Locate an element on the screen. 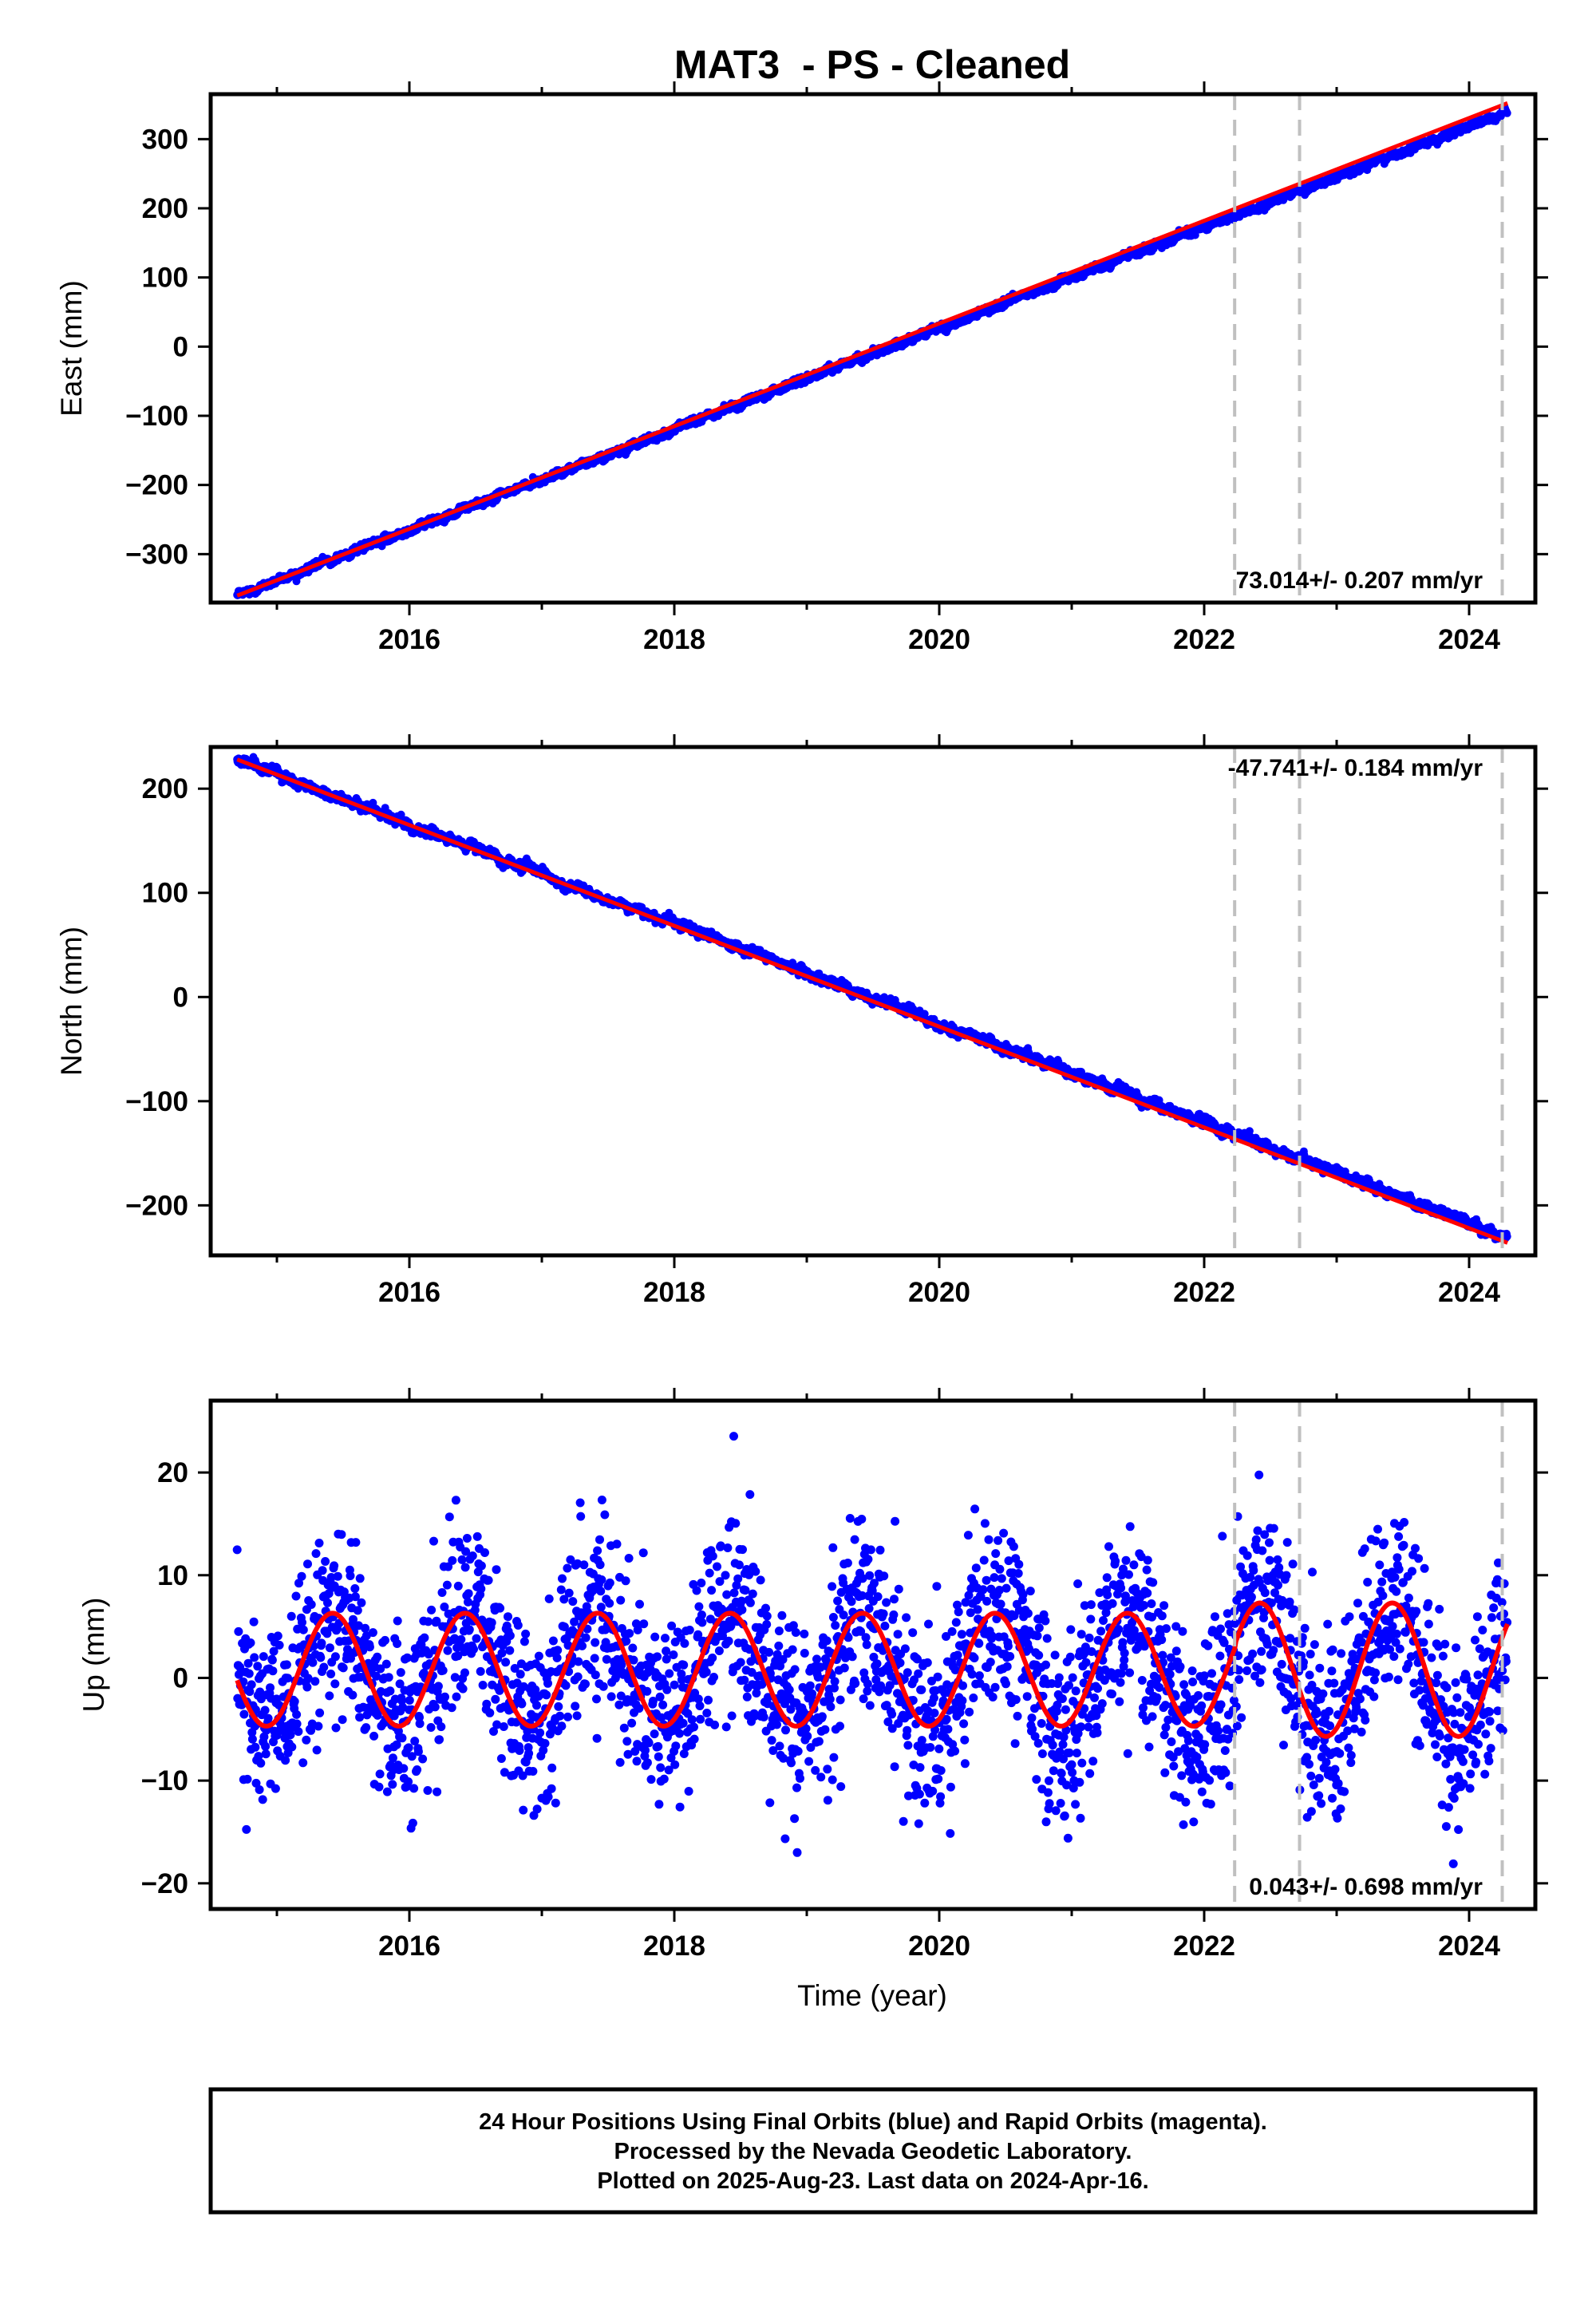 This screenshot has width=1596, height=2316. y-tick-label: 300 is located at coordinates (165, 139).